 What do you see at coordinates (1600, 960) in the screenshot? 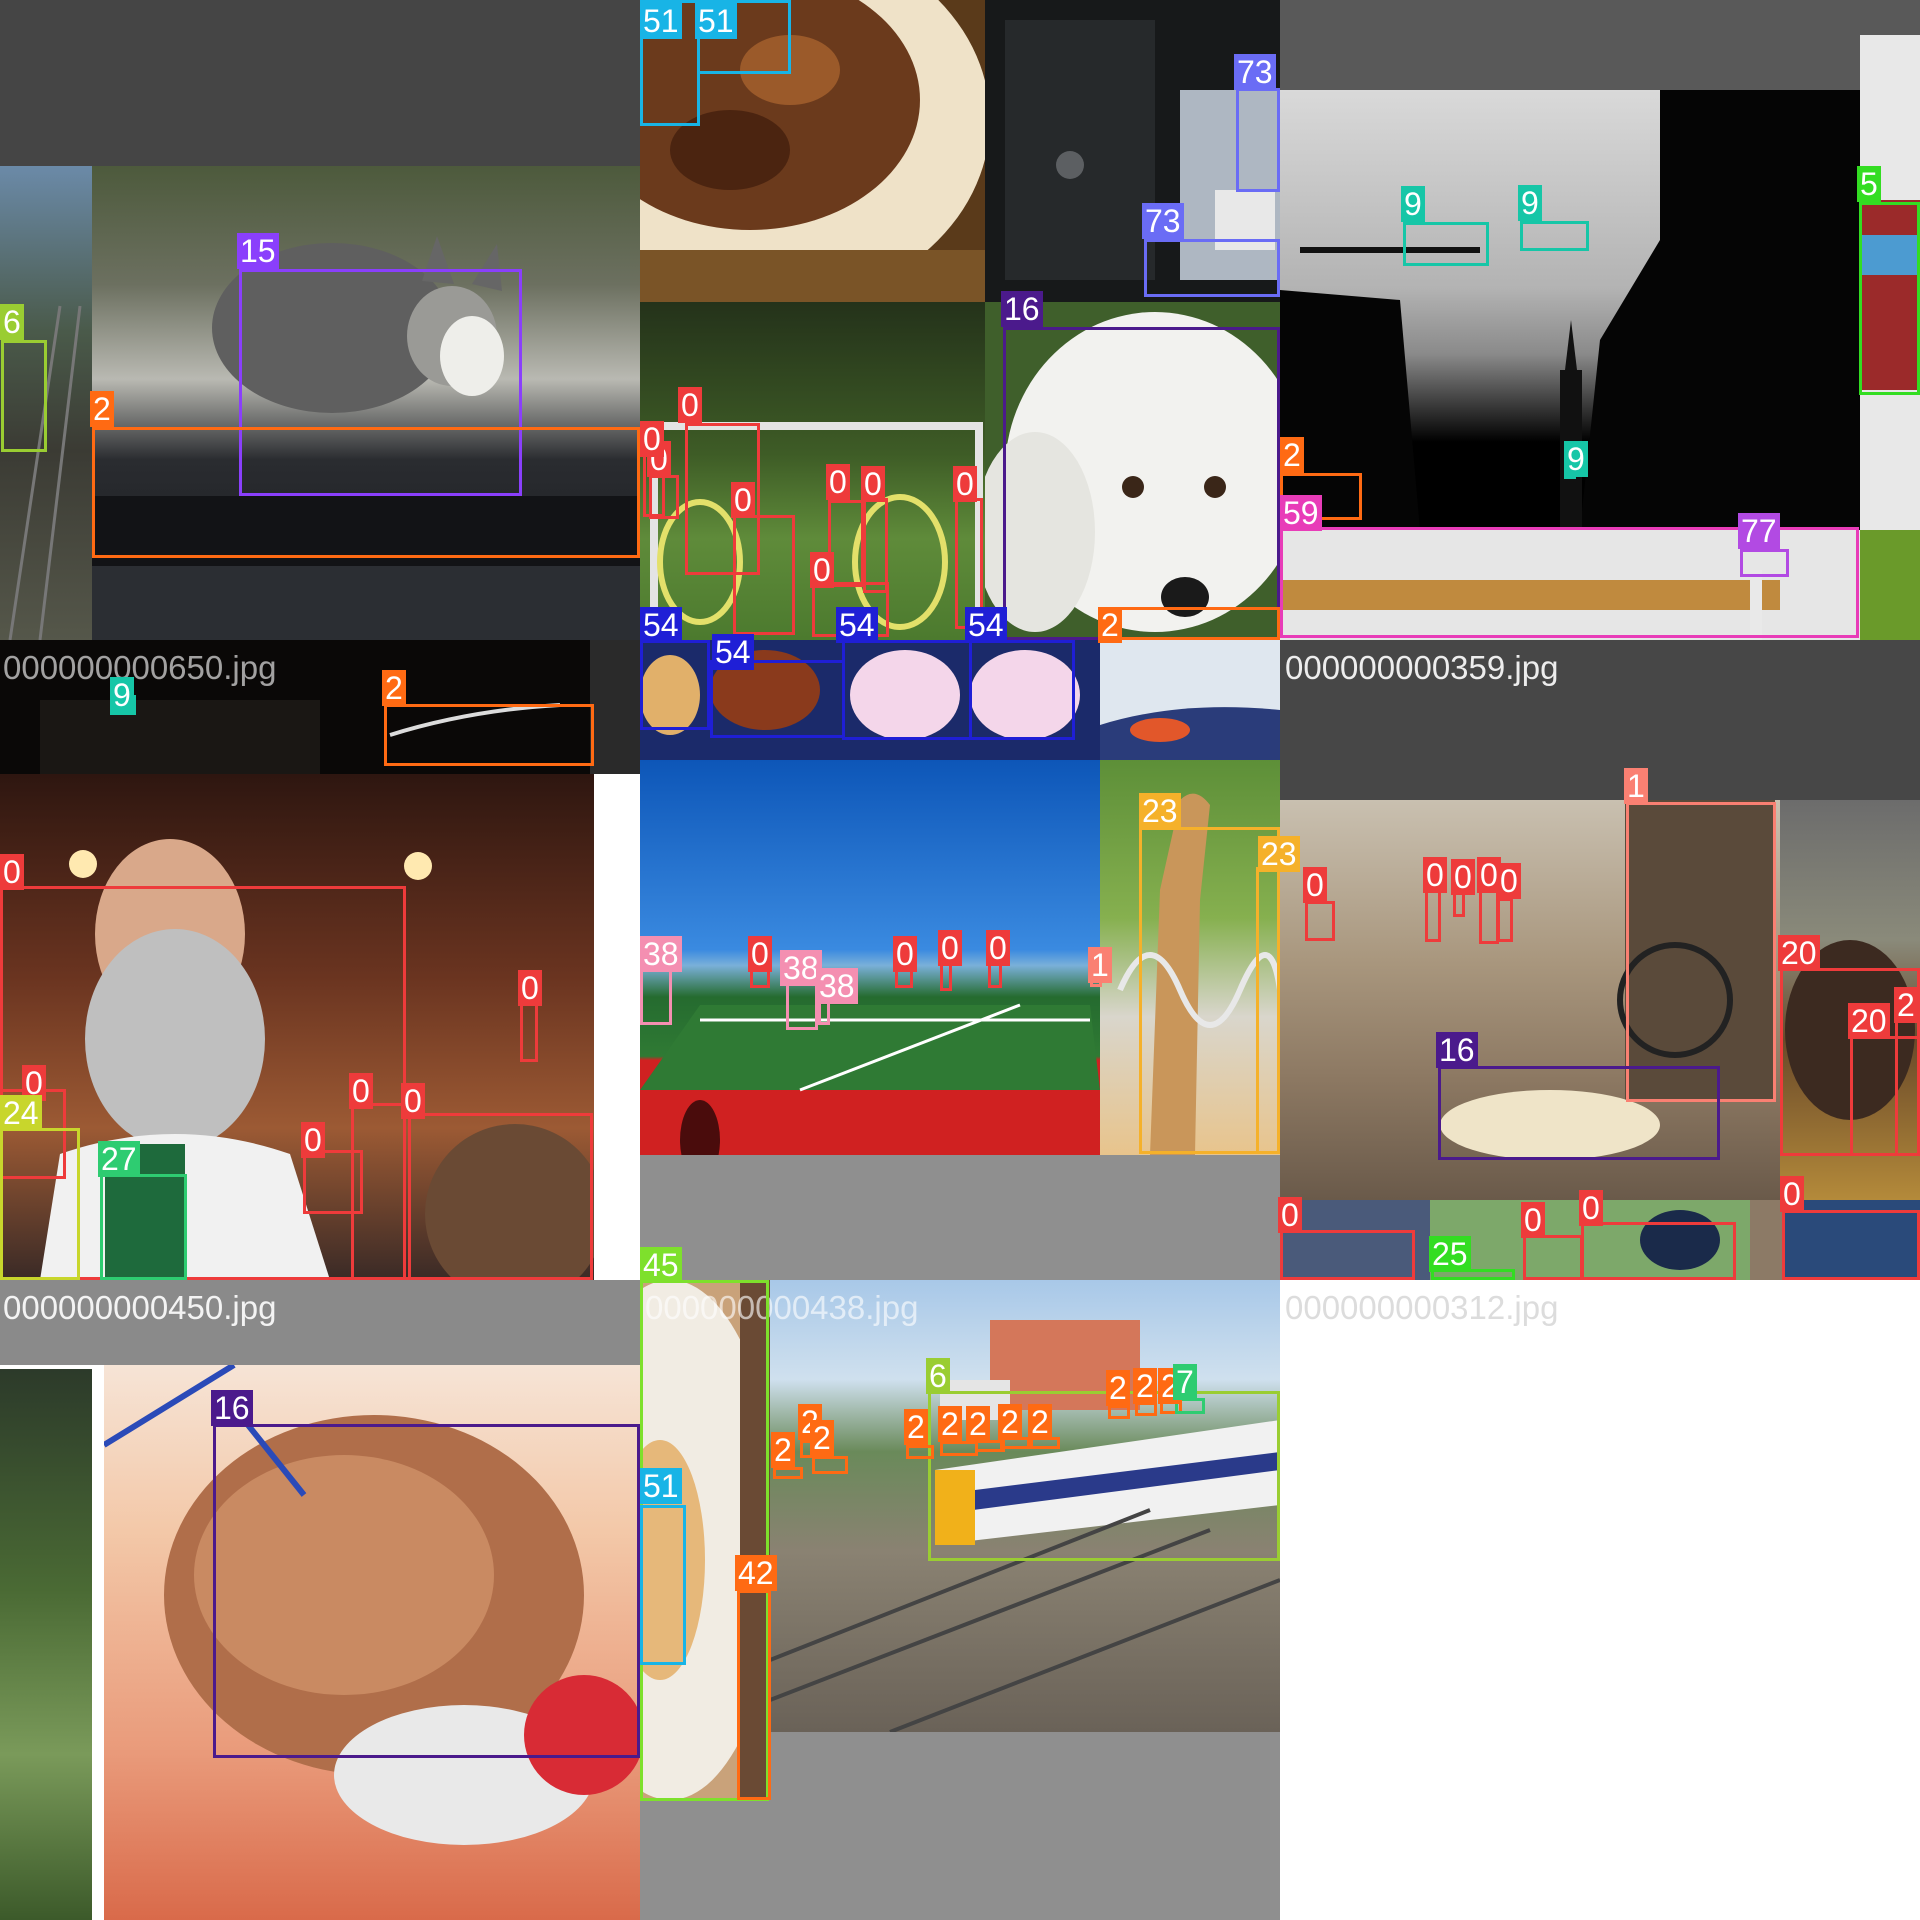
I see `tile-dog-street` at bounding box center [1600, 960].